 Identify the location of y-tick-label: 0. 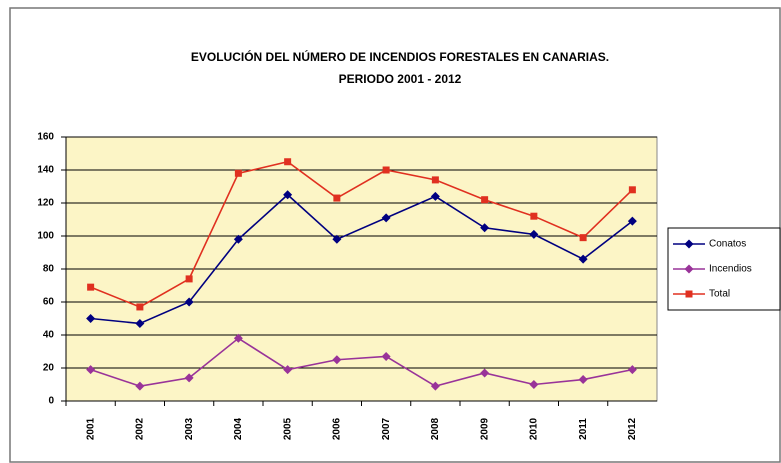
(51, 401).